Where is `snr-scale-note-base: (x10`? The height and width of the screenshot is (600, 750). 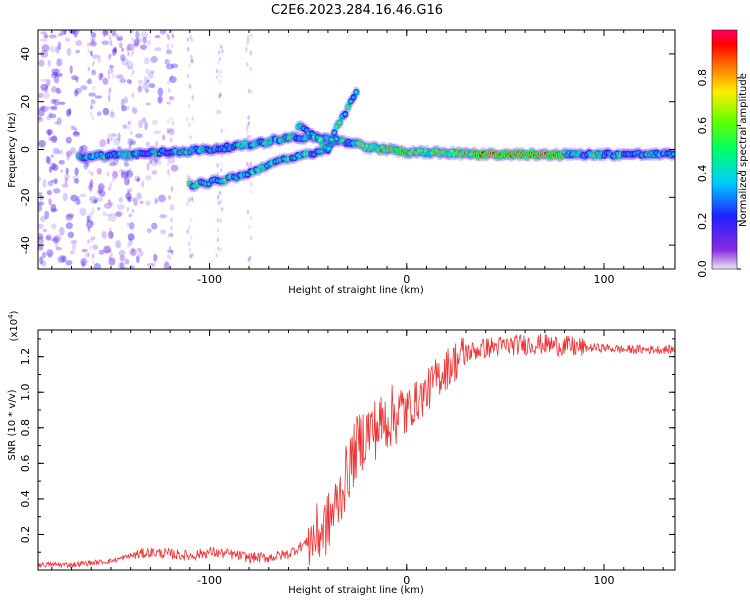 snr-scale-note-base: (x10 is located at coordinates (14, 330).